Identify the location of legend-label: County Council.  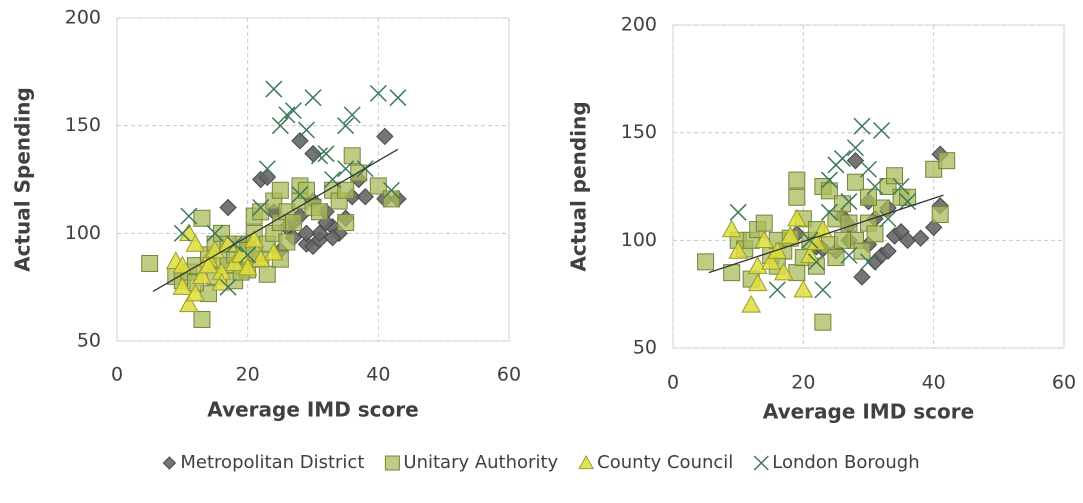
(665, 462).